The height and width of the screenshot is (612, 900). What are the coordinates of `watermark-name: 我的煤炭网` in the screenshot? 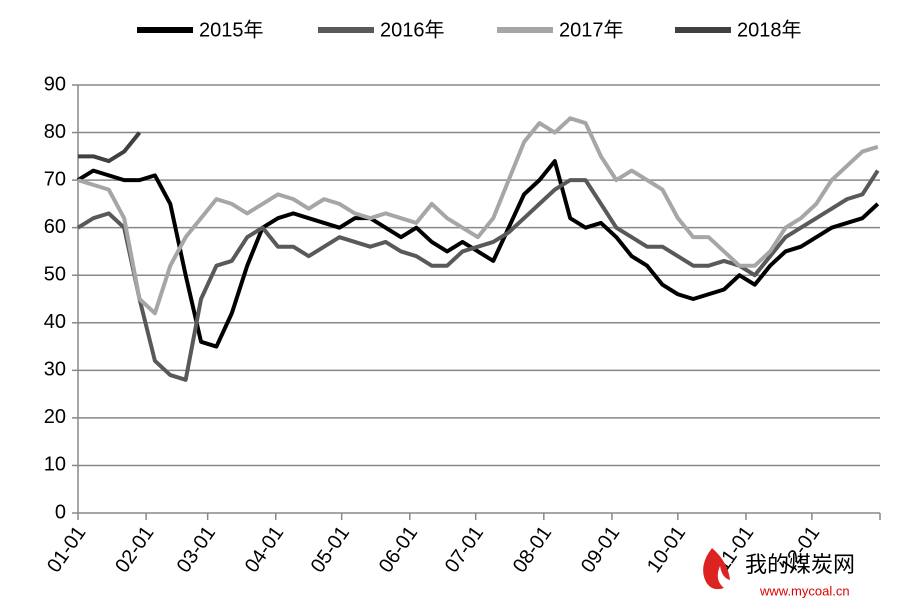 It's located at (800, 564).